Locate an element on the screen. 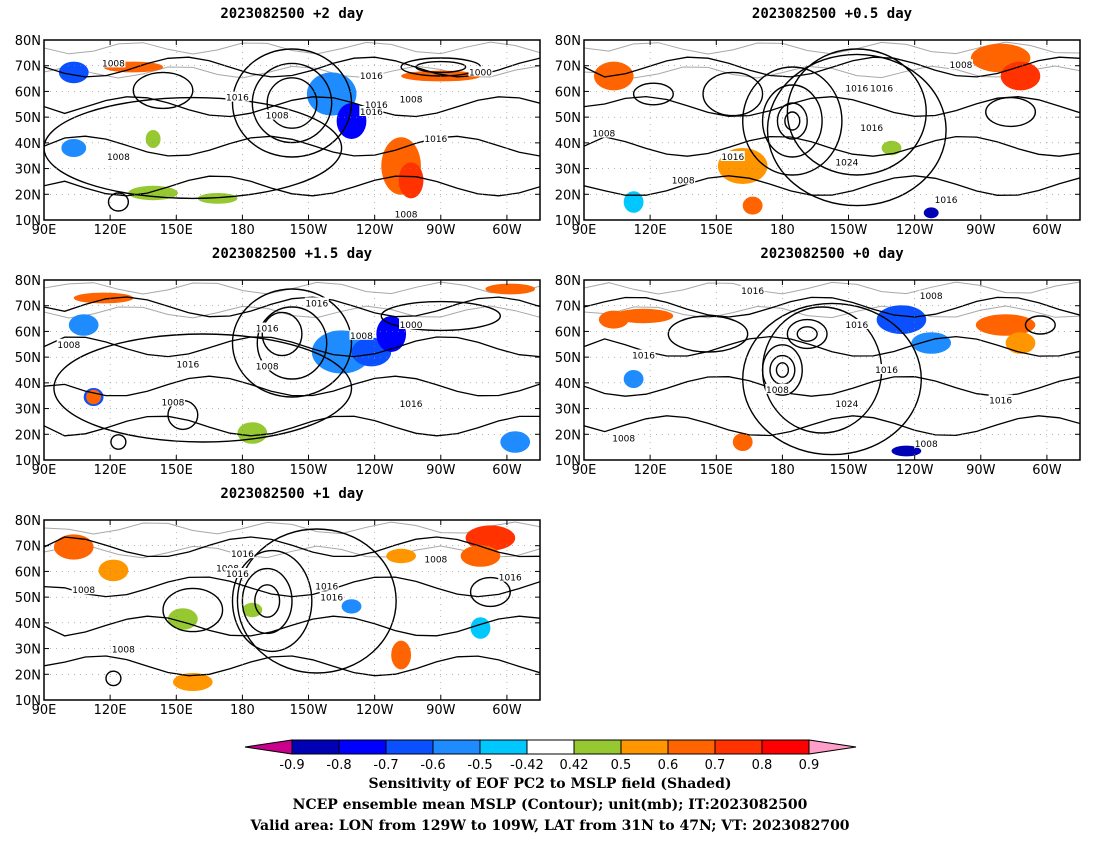 The image size is (1100, 850). lat-label: 30N is located at coordinates (28, 650).